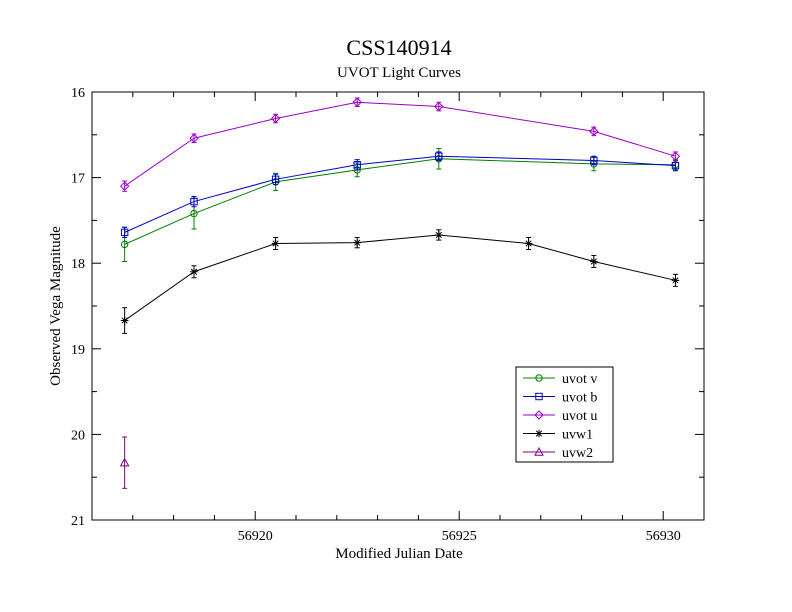  I want to click on chart-subtitle: UVOT Light Curves, so click(399, 73).